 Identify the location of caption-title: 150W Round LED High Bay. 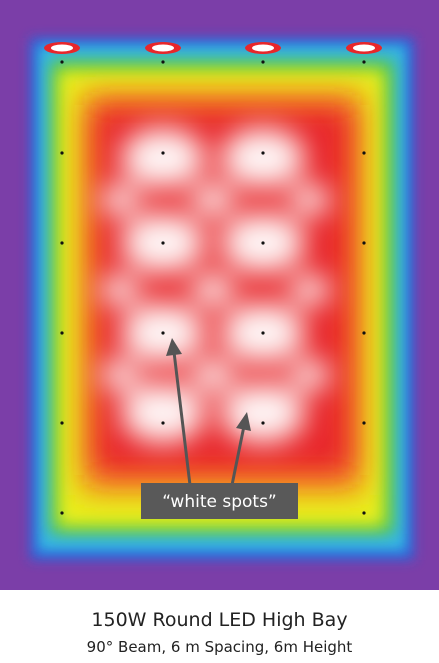
(219, 620).